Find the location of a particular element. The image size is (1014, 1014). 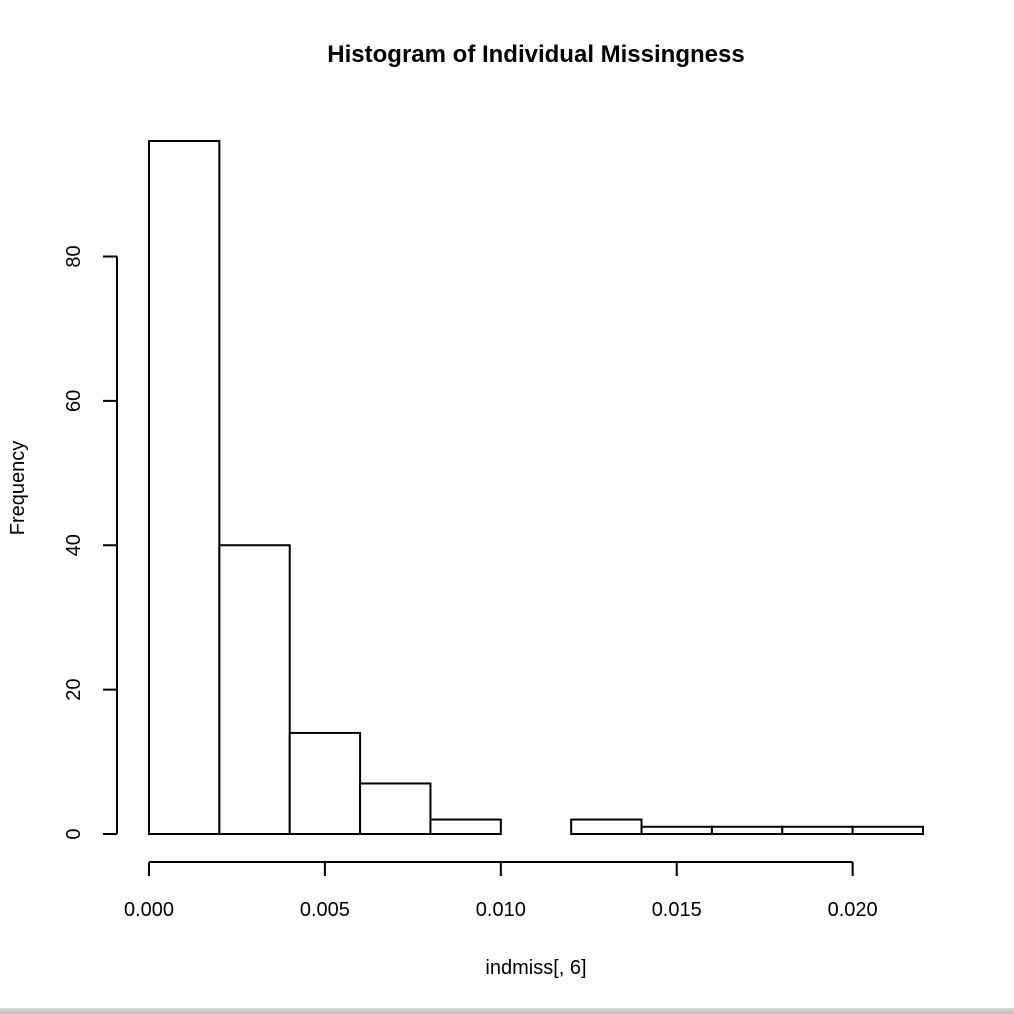

x-axis: 0.000 0.005 0.010 0.015 0.020 is located at coordinates (501, 891).